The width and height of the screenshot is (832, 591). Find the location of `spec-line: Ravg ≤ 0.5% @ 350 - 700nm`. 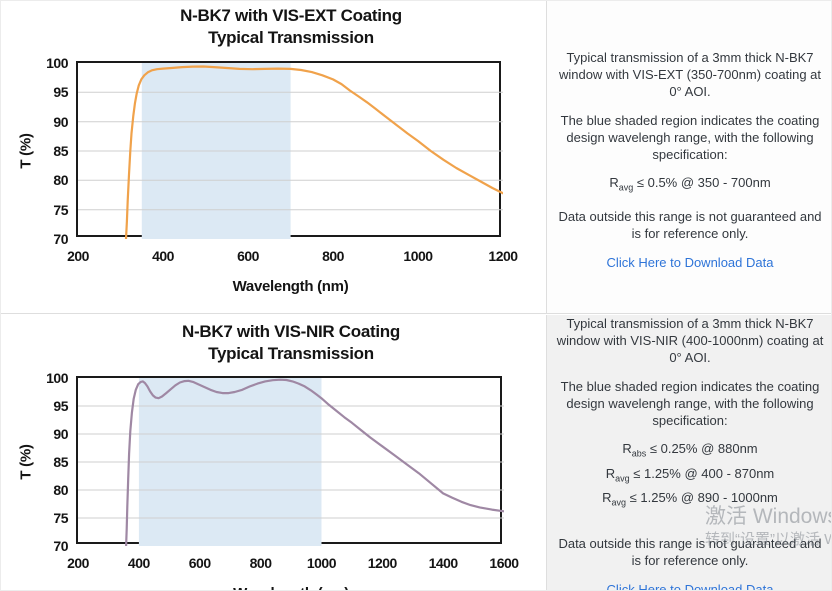

spec-line: Ravg ≤ 0.5% @ 350 - 700nm is located at coordinates (690, 184).